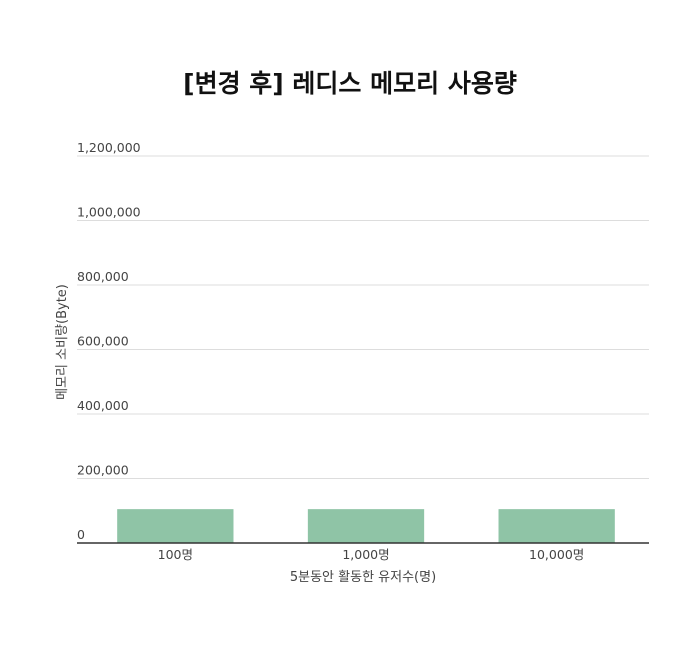 The width and height of the screenshot is (700, 660). I want to click on bars, so click(366, 526).